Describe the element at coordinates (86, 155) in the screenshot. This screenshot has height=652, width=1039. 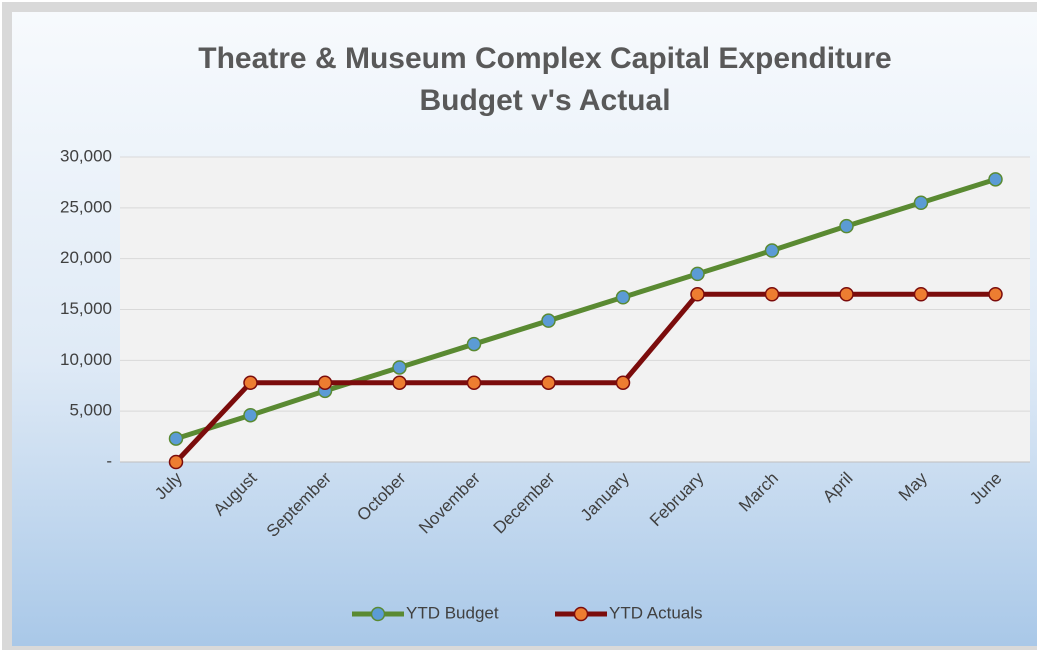
I see `y-tick-label: 30,000` at that location.